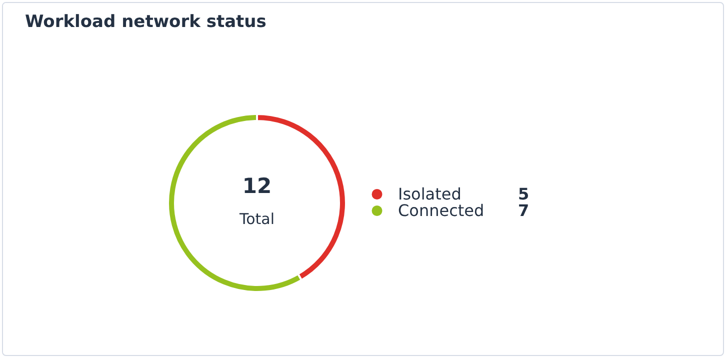  What do you see at coordinates (524, 210) in the screenshot?
I see `data-label: 7` at bounding box center [524, 210].